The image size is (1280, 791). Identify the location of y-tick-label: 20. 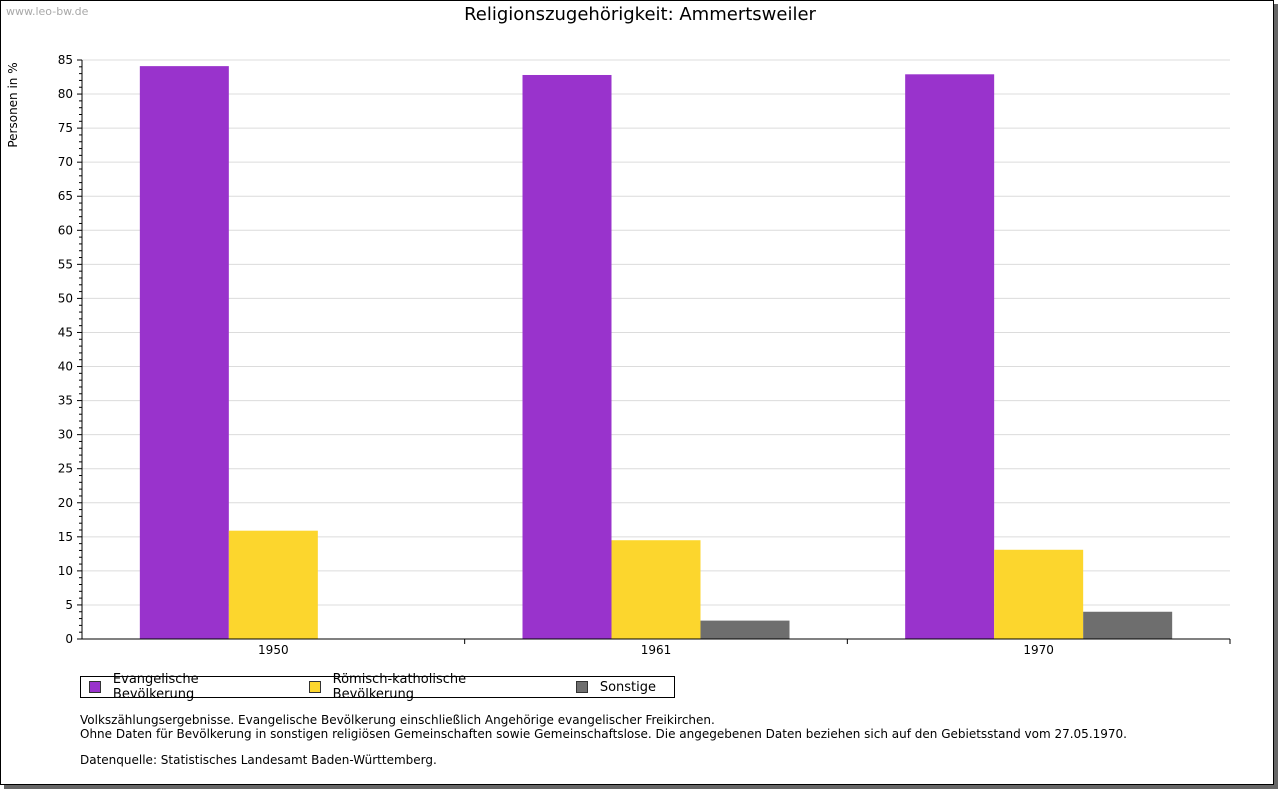
(65, 503).